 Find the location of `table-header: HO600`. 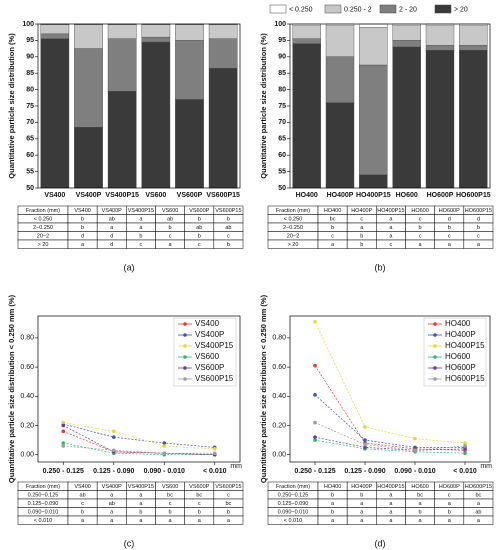

table-header: HO600 is located at coordinates (419, 487).